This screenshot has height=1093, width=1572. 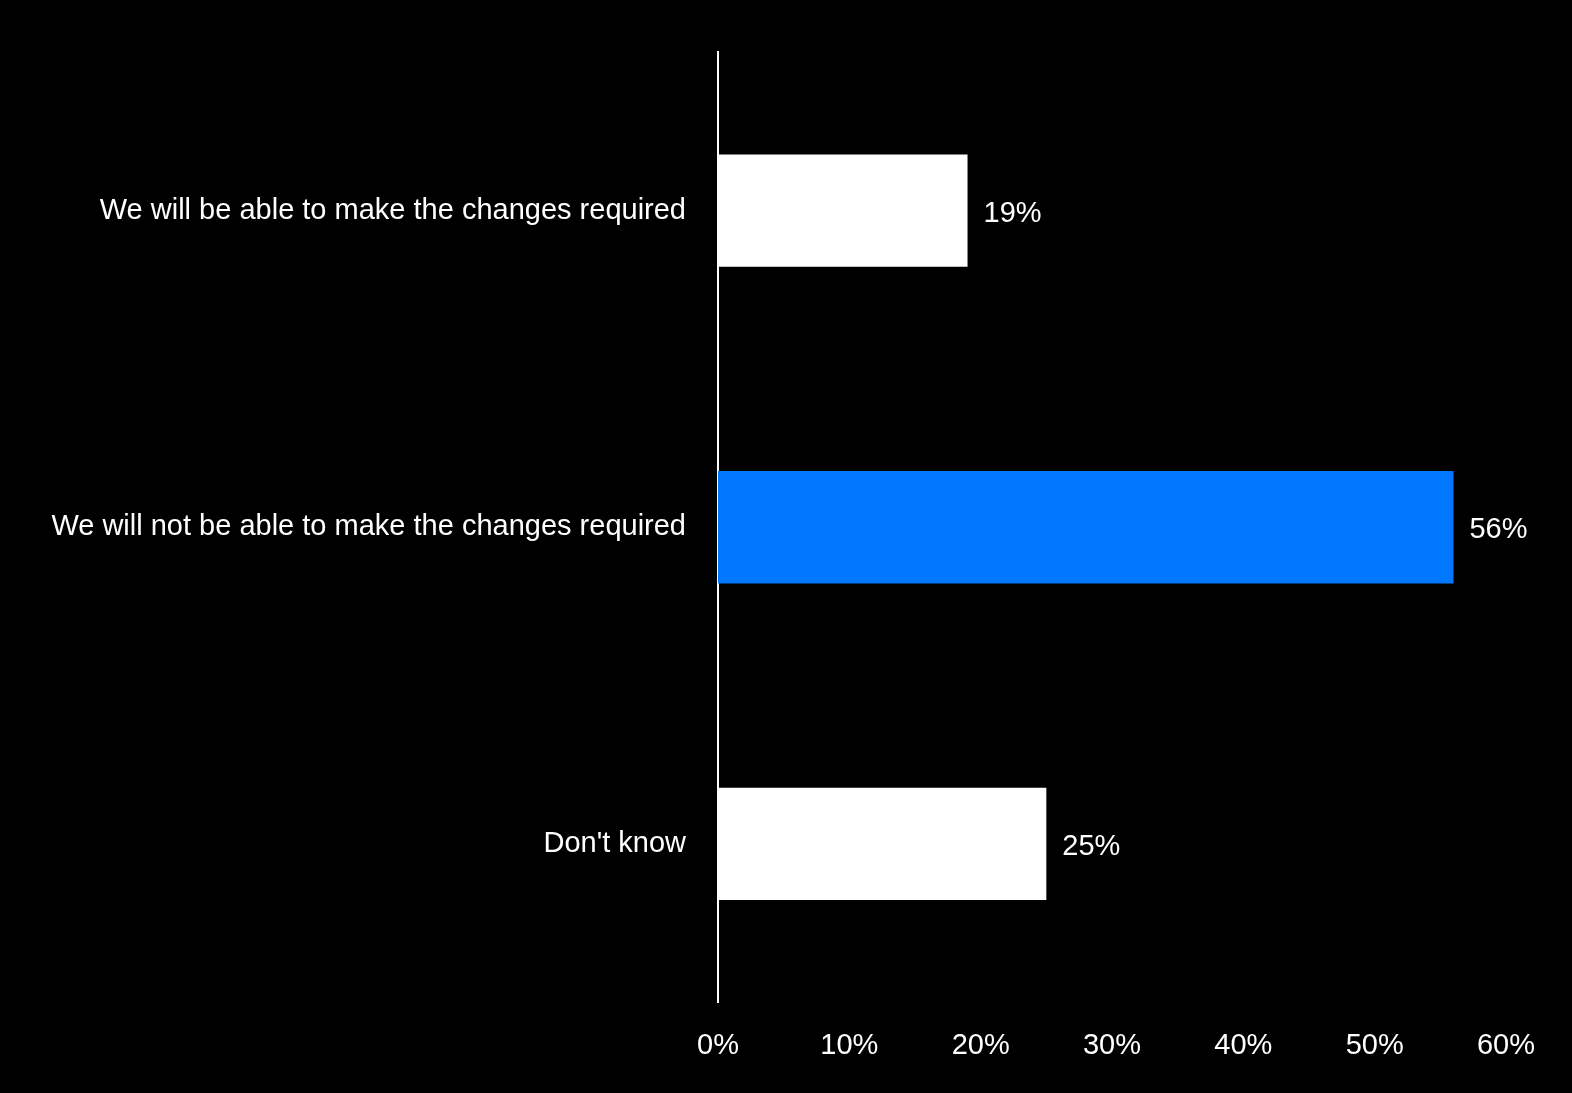 What do you see at coordinates (1086, 527) in the screenshot?
I see `bar` at bounding box center [1086, 527].